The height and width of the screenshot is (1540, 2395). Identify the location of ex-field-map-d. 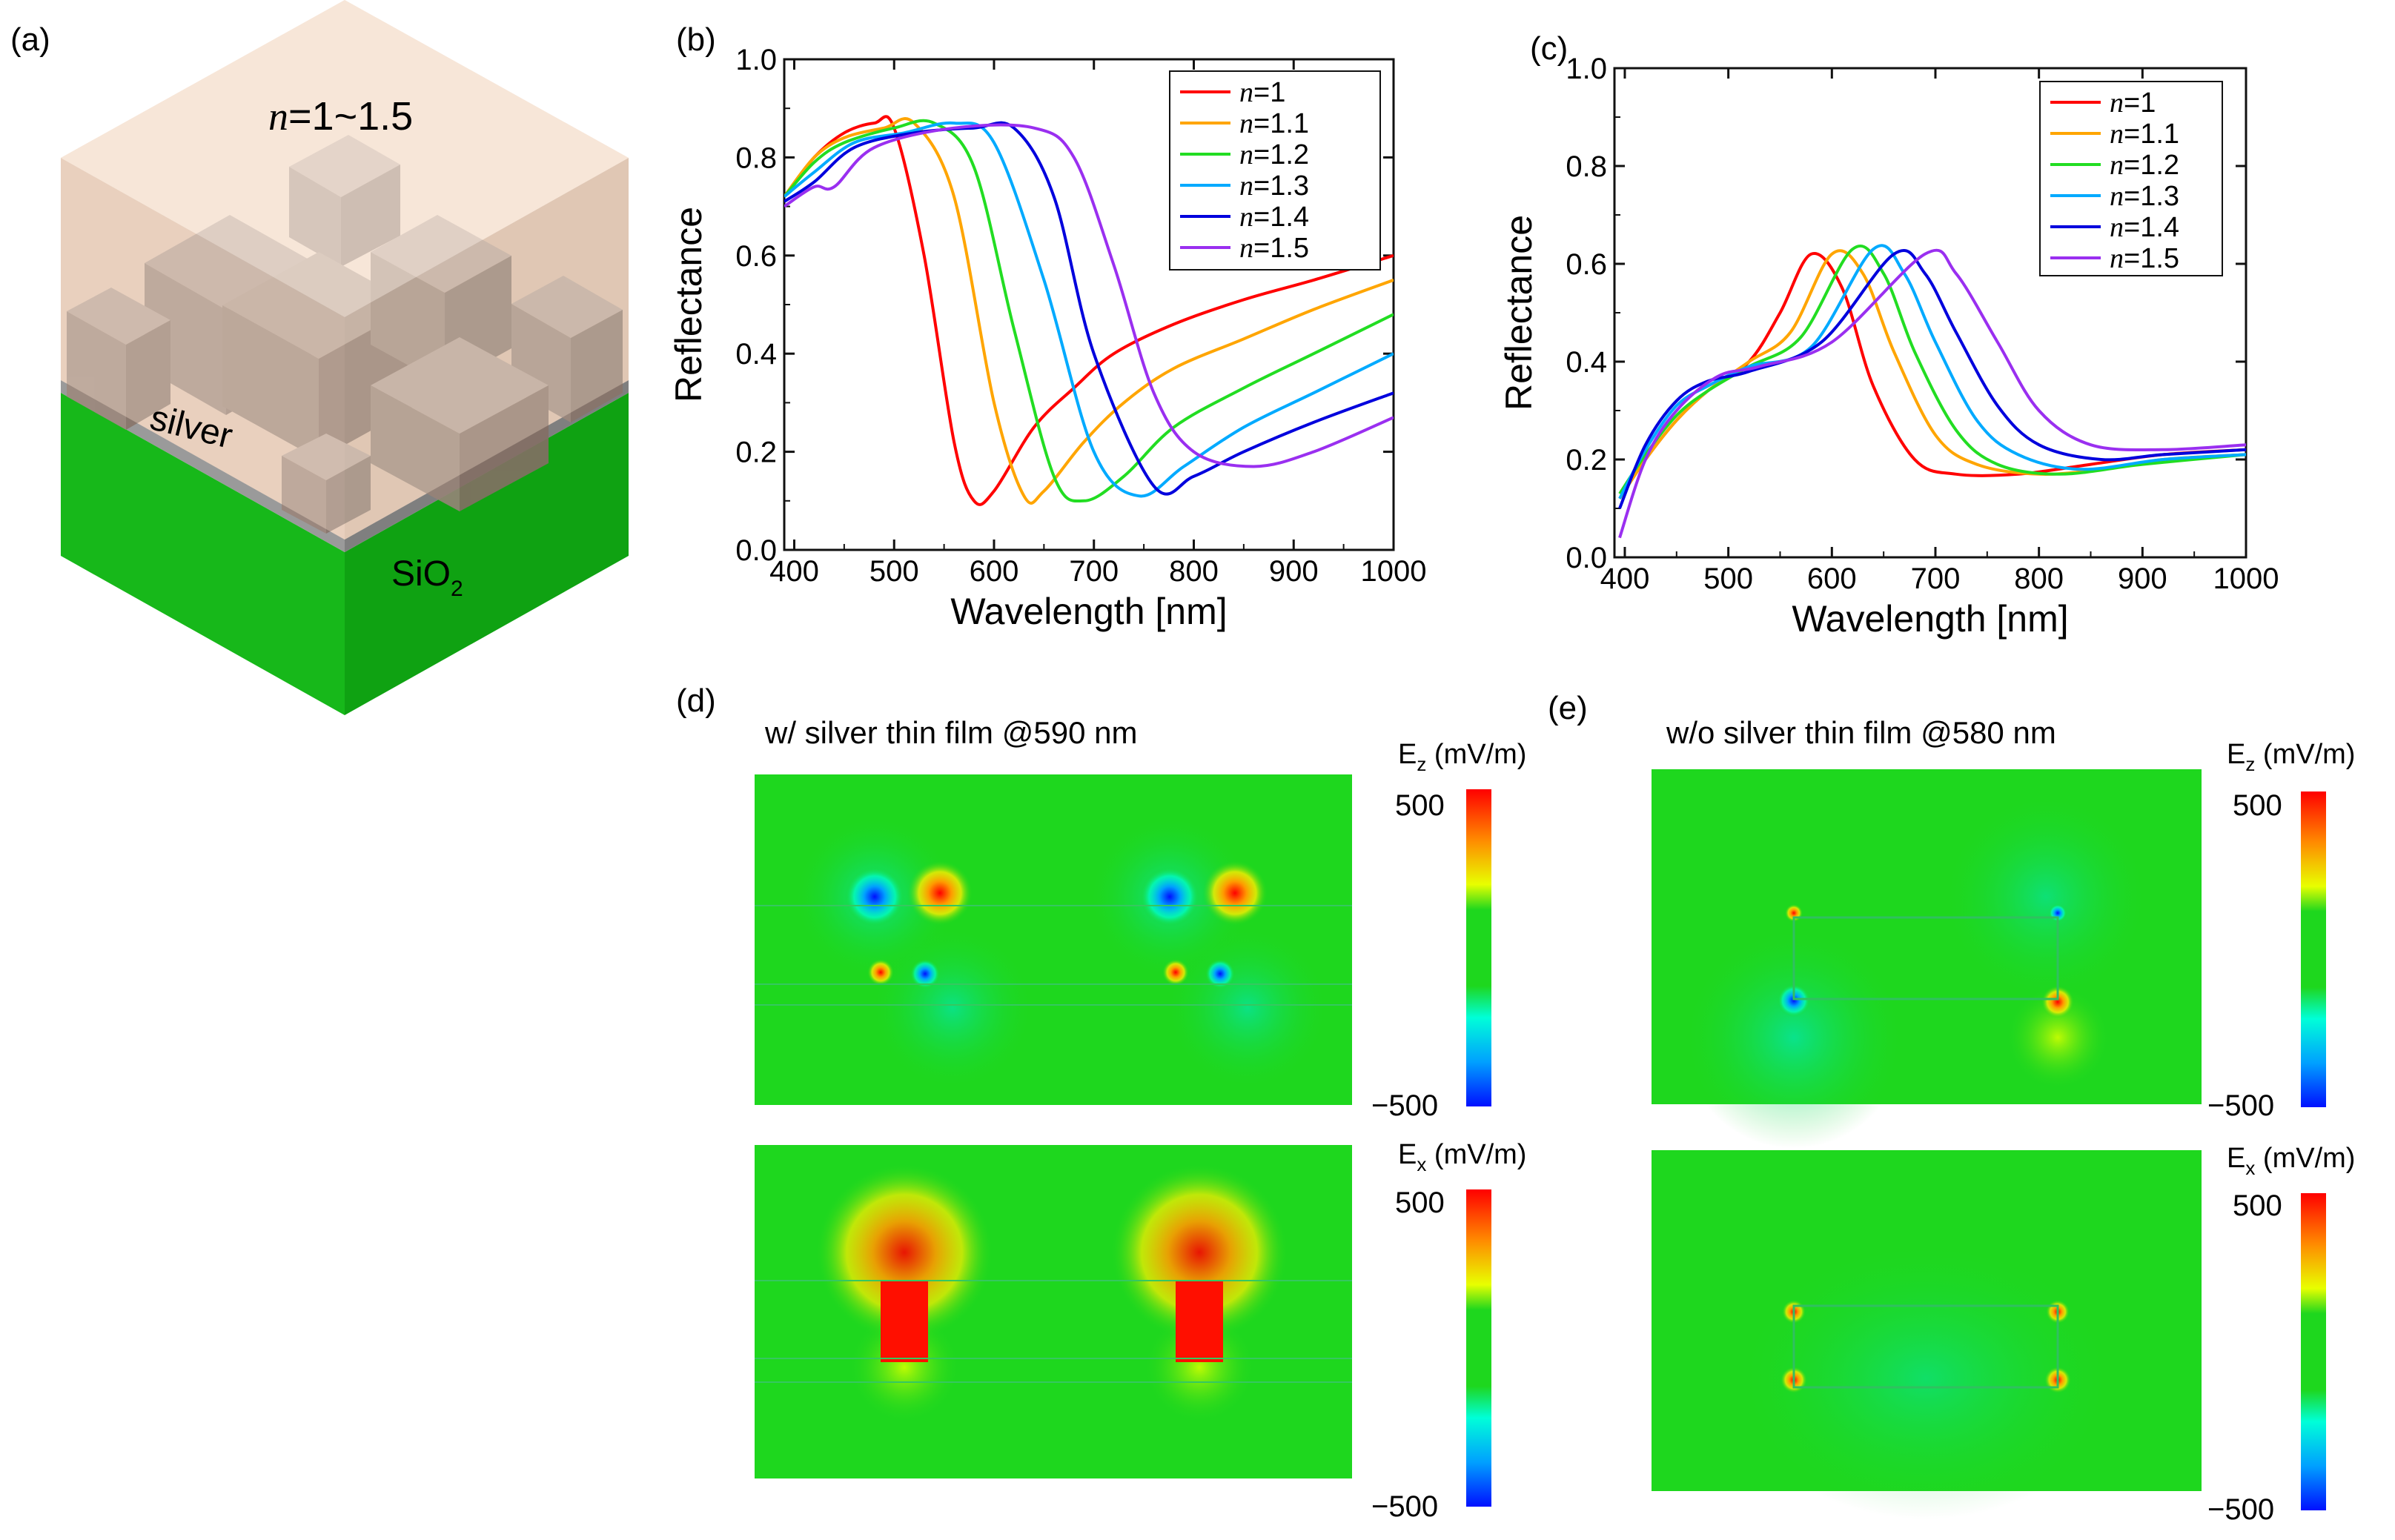
(1053, 1311).